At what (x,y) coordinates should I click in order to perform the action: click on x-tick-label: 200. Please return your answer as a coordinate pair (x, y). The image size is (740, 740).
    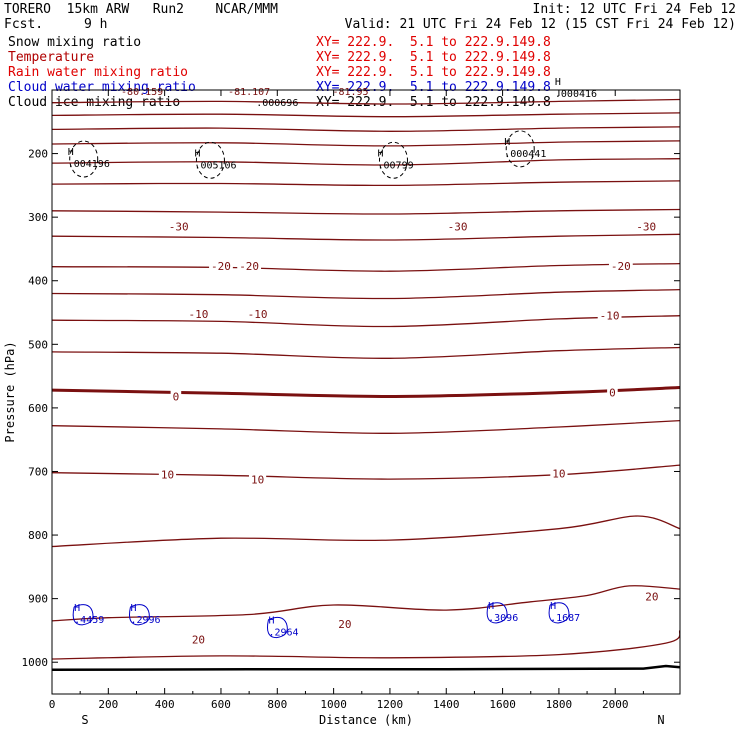
    Looking at the image, I should click on (108, 704).